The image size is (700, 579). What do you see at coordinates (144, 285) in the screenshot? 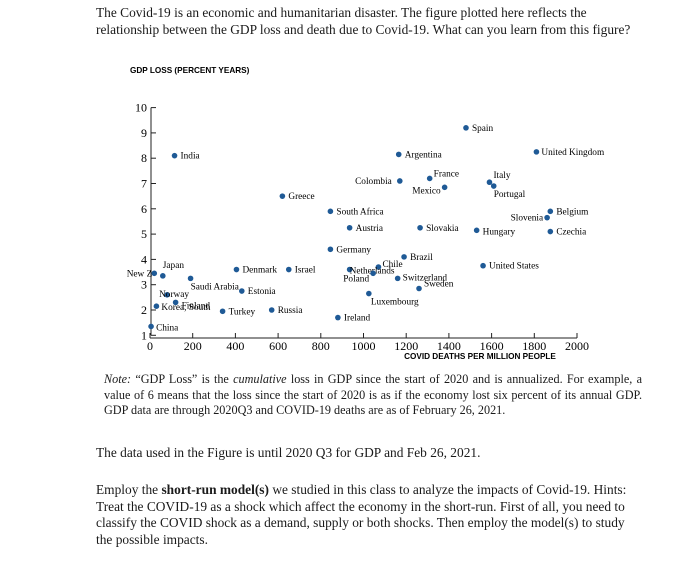
I see `y-tick-label: 3` at bounding box center [144, 285].